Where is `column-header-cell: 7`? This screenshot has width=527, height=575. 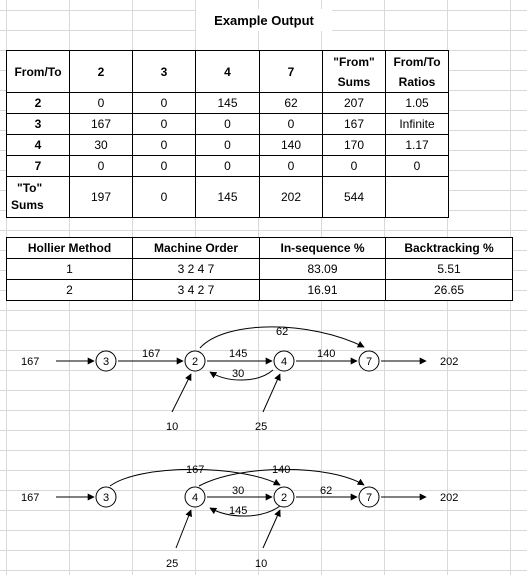 column-header-cell: 7 is located at coordinates (291, 71).